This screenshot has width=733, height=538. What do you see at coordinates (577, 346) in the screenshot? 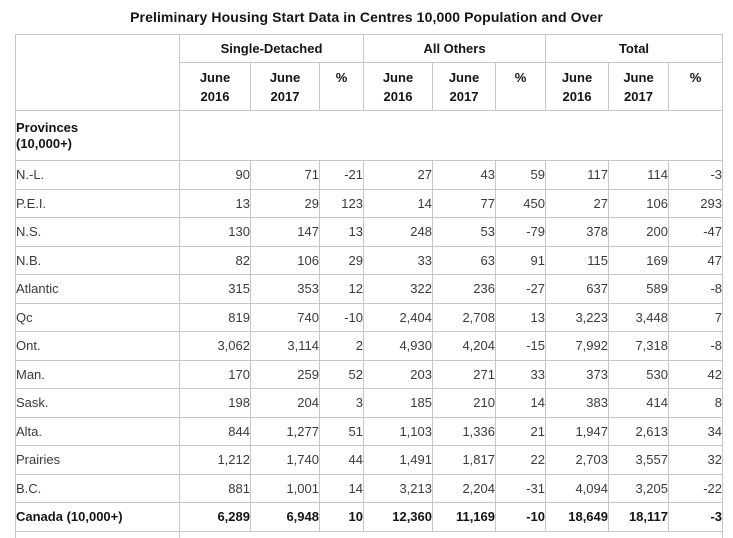
I see `data-cell: 7,992` at bounding box center [577, 346].